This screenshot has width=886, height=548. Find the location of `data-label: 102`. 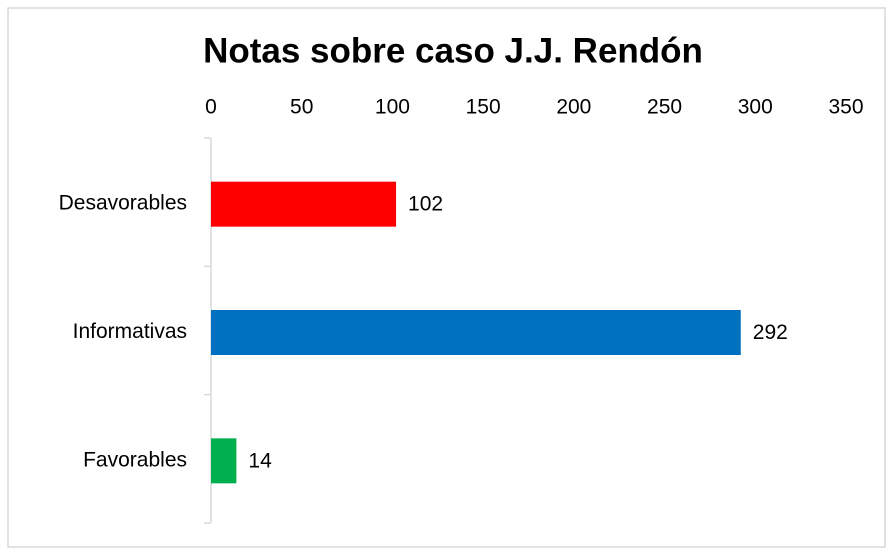

data-label: 102 is located at coordinates (425, 204).